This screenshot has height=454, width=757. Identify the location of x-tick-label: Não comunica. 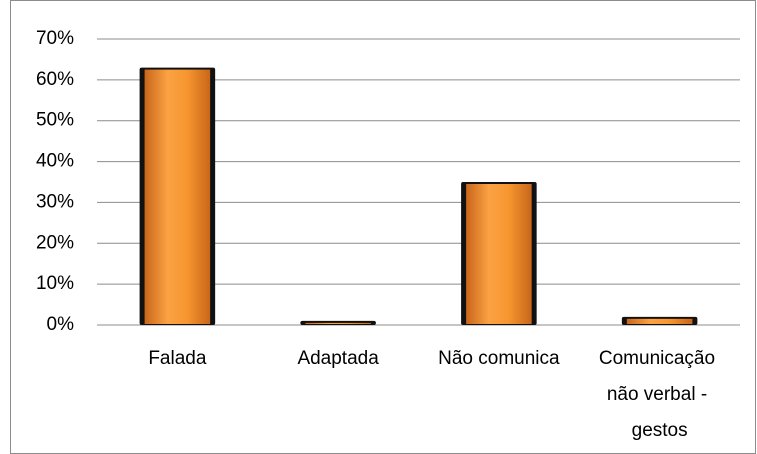
(499, 358).